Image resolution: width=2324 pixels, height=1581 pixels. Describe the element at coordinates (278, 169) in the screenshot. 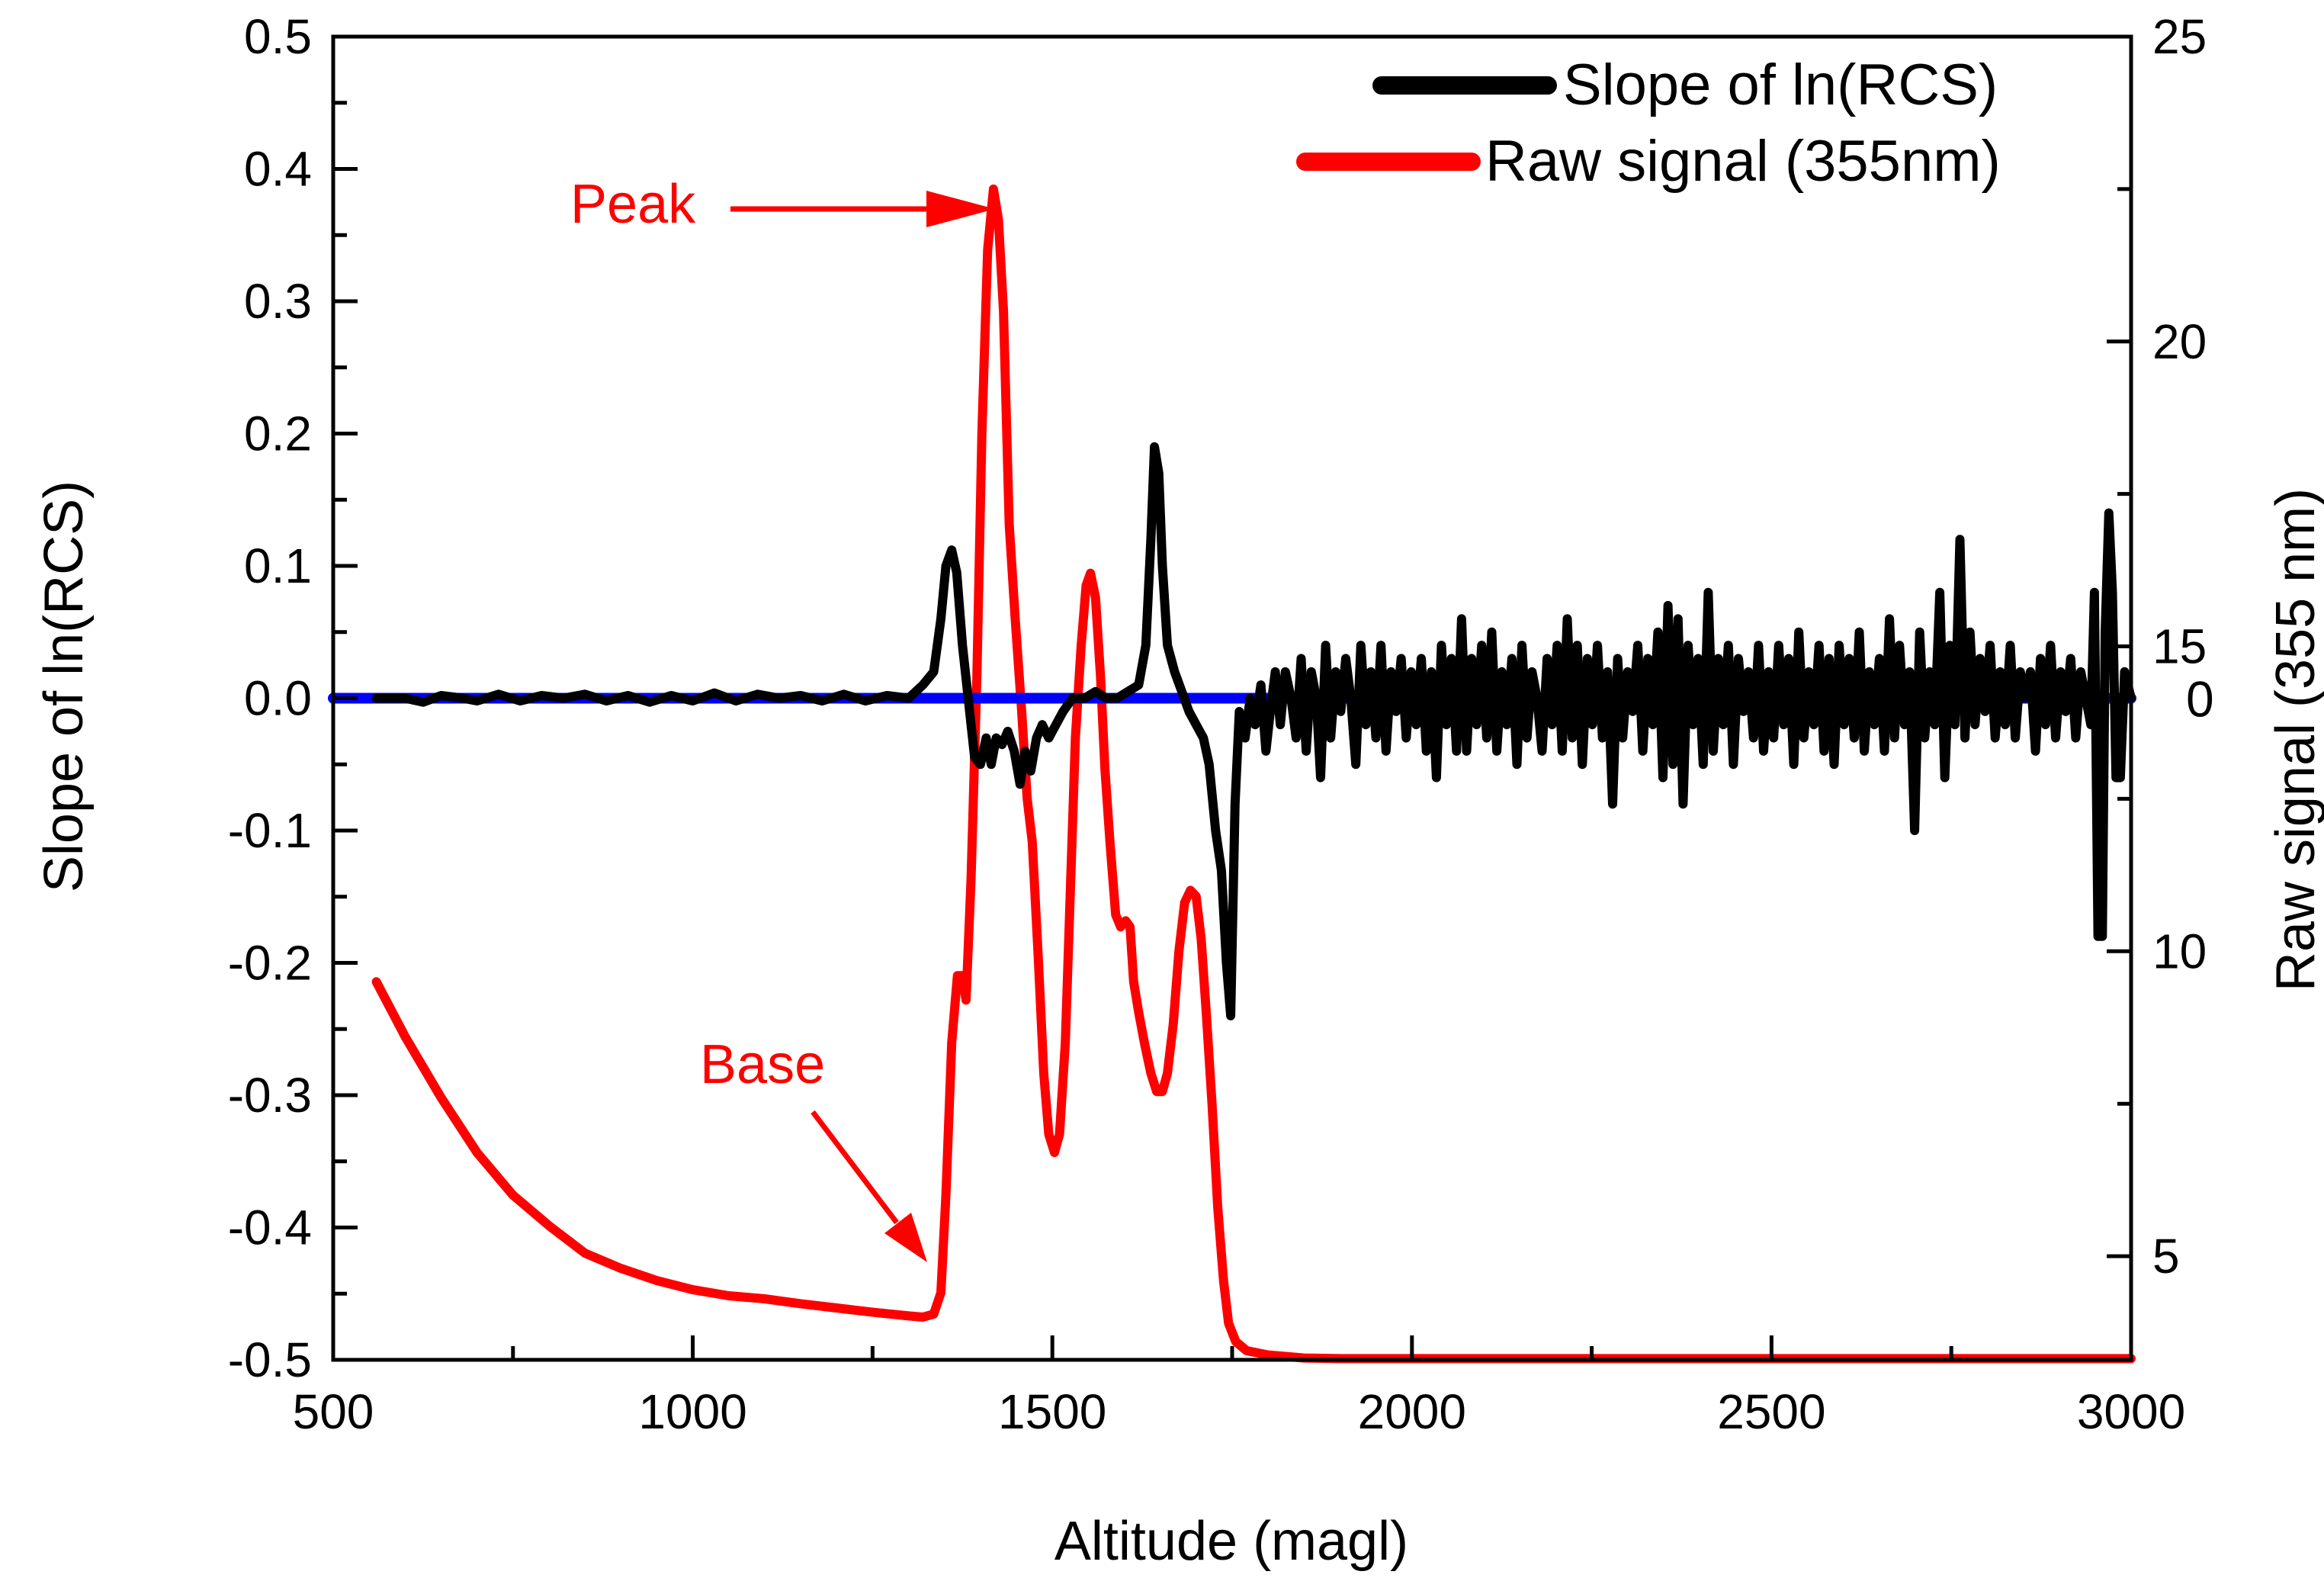

I see `y-left-tick-label: 0.4` at that location.